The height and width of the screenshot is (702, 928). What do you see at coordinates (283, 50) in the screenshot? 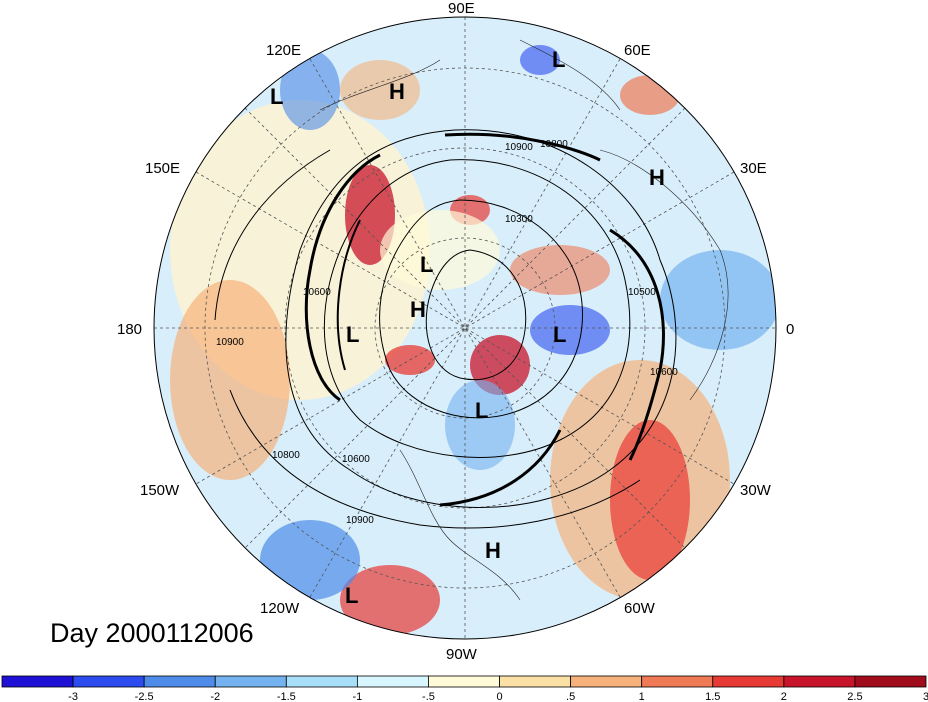
I see `lon-label-120e: 120E` at bounding box center [283, 50].